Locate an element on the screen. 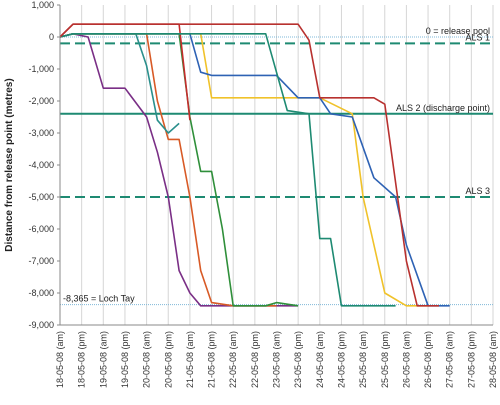  y-tick-label: 1,000 is located at coordinates (42, 5).